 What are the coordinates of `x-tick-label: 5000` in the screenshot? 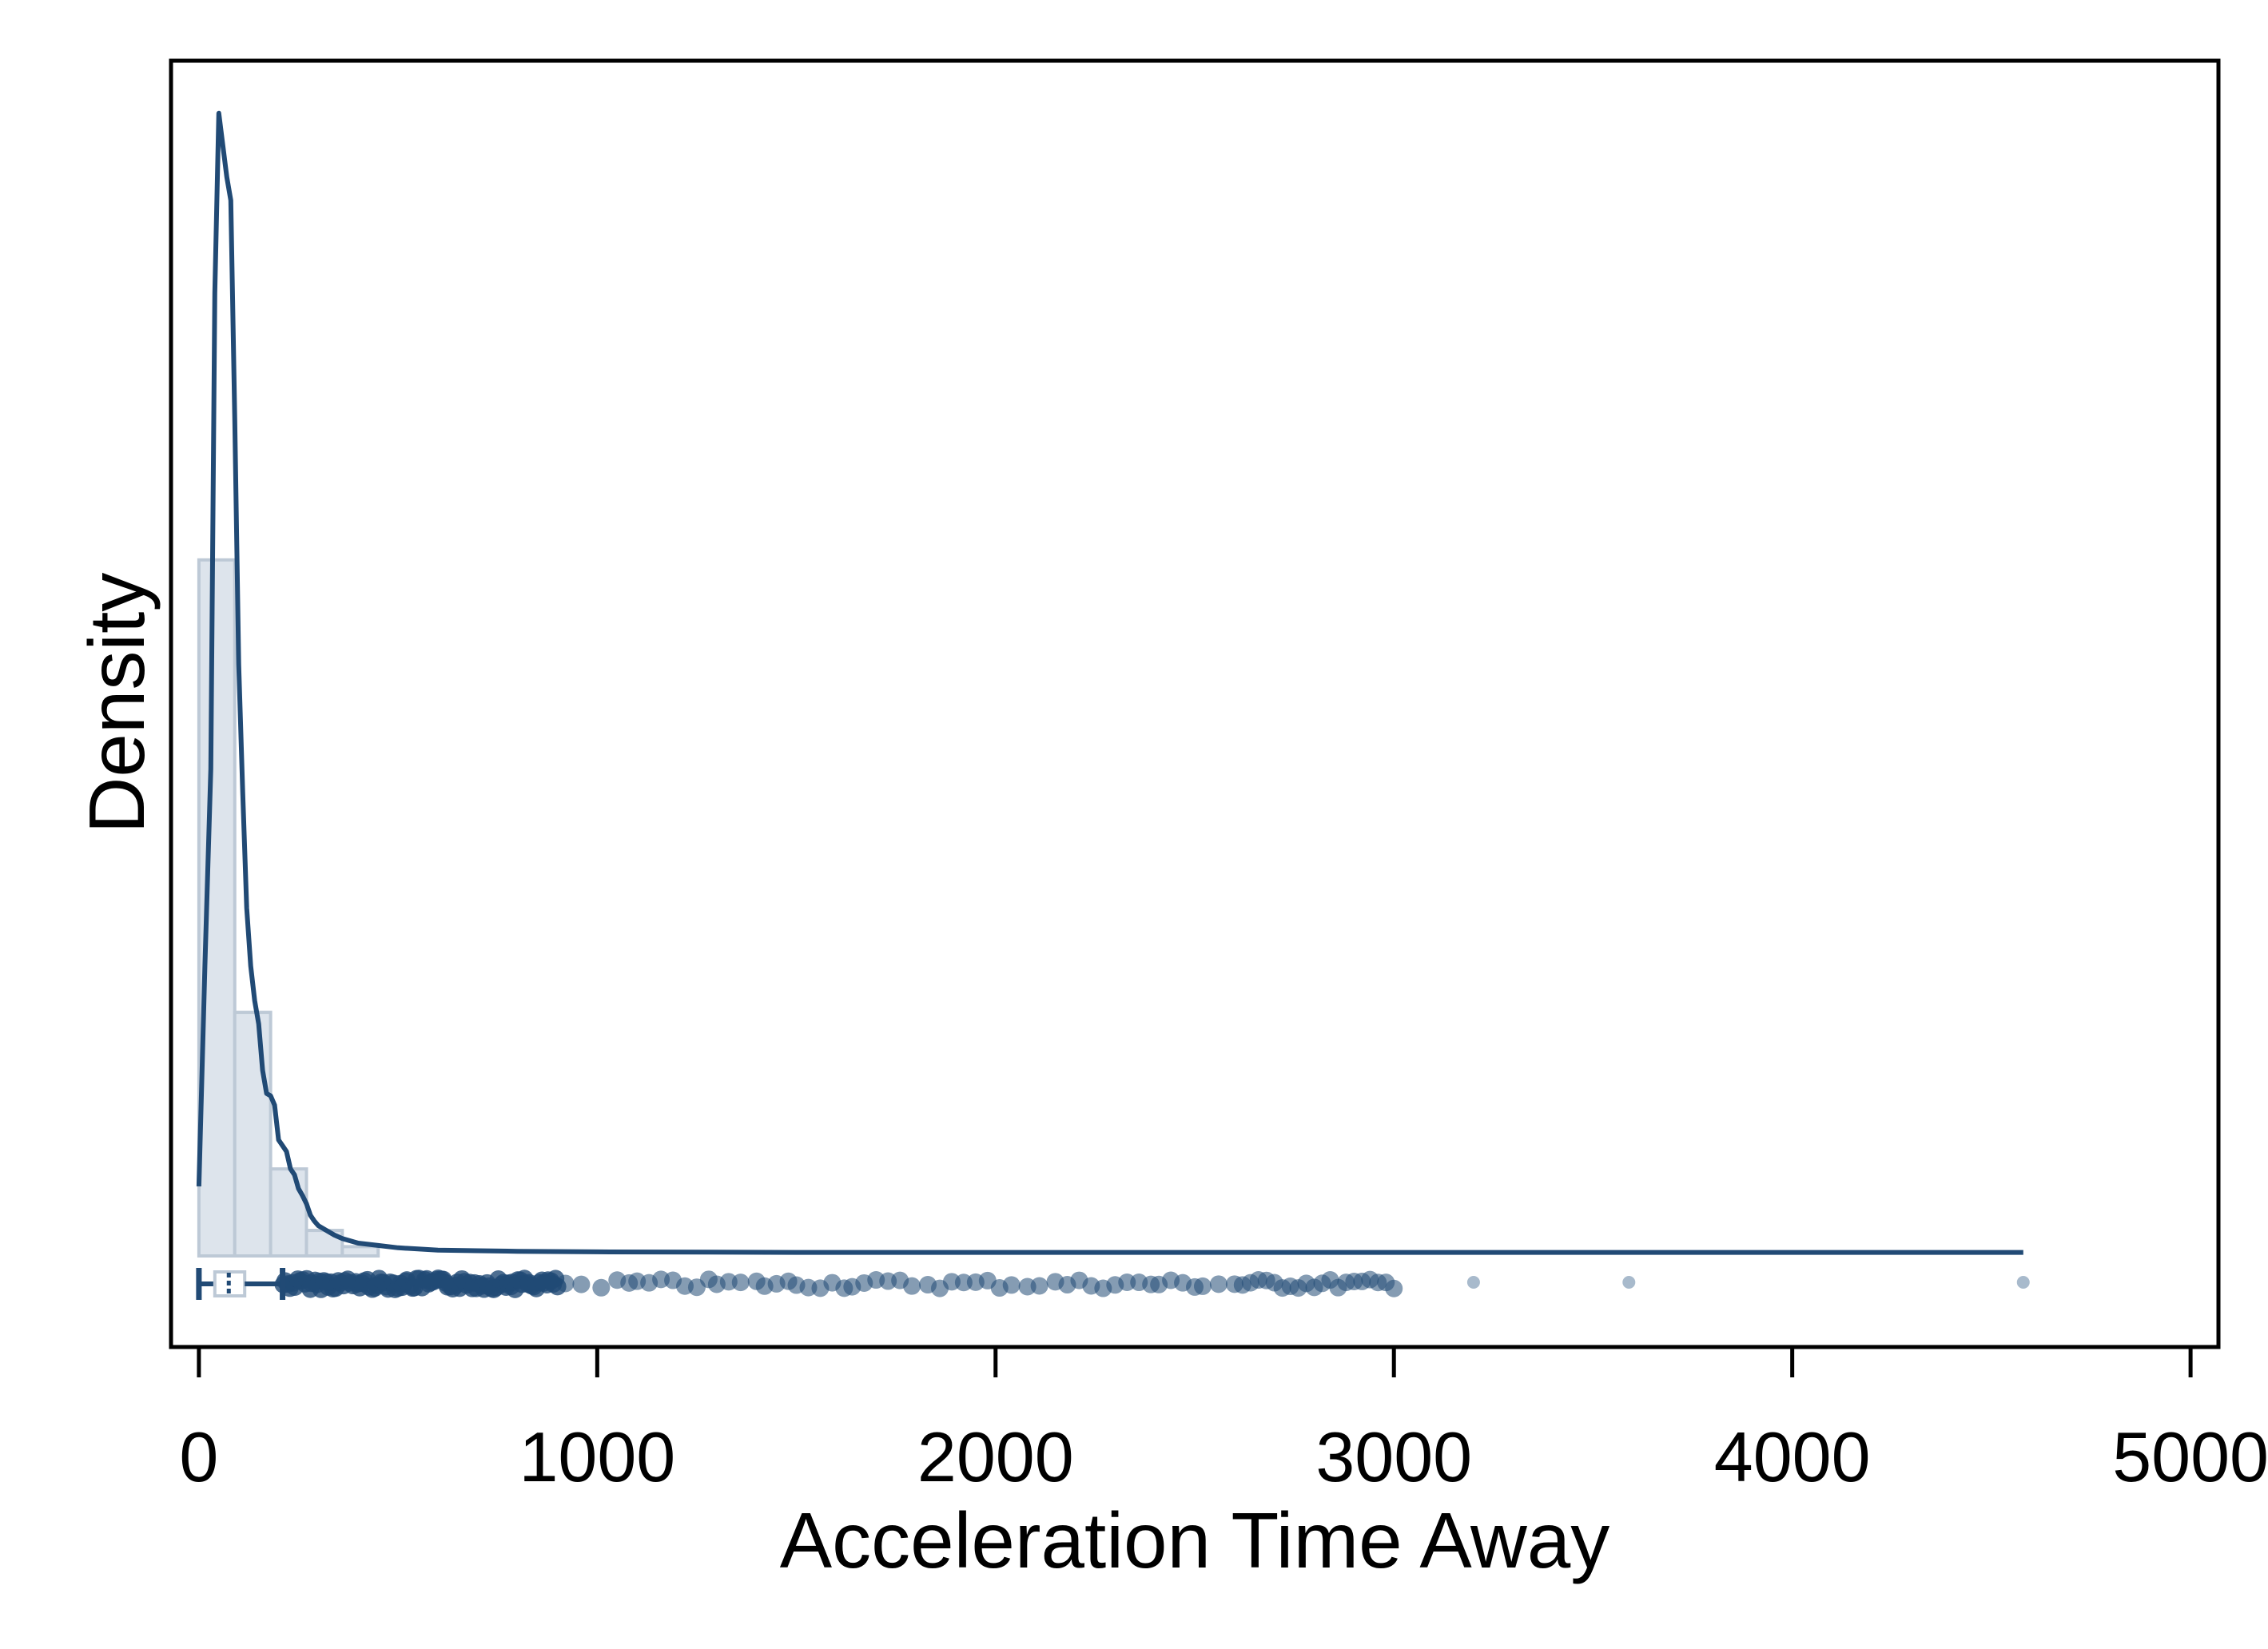 It's located at (2190, 1456).